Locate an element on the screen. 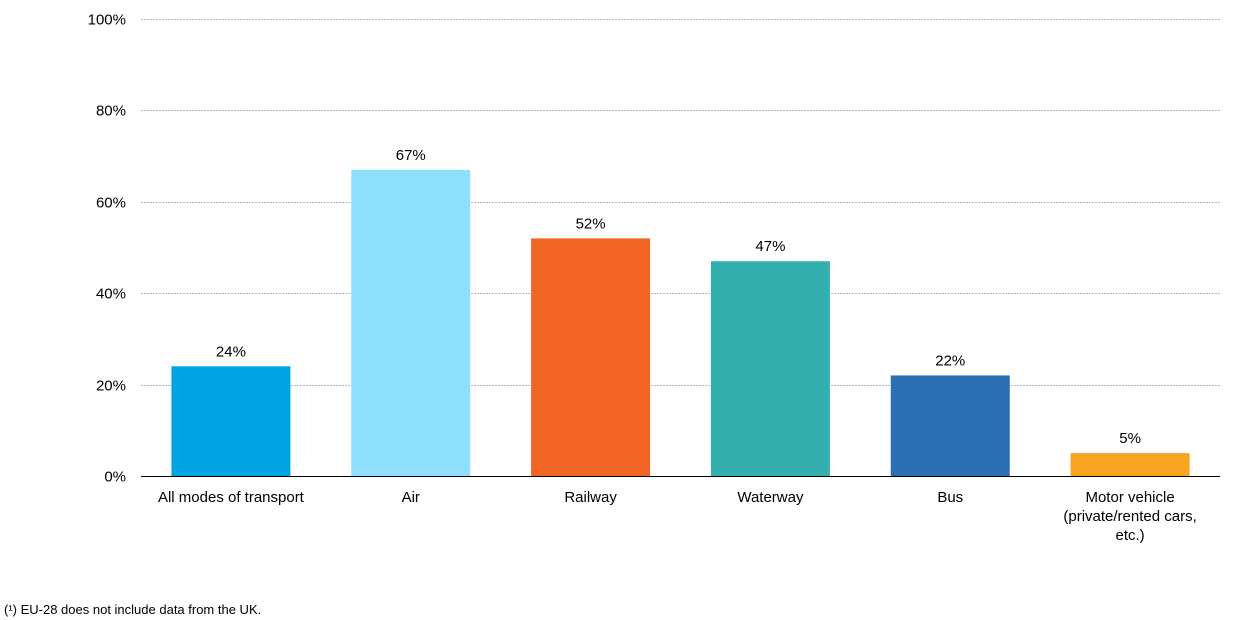 This screenshot has height=620, width=1257. y-tick-label: 0% is located at coordinates (115, 477).